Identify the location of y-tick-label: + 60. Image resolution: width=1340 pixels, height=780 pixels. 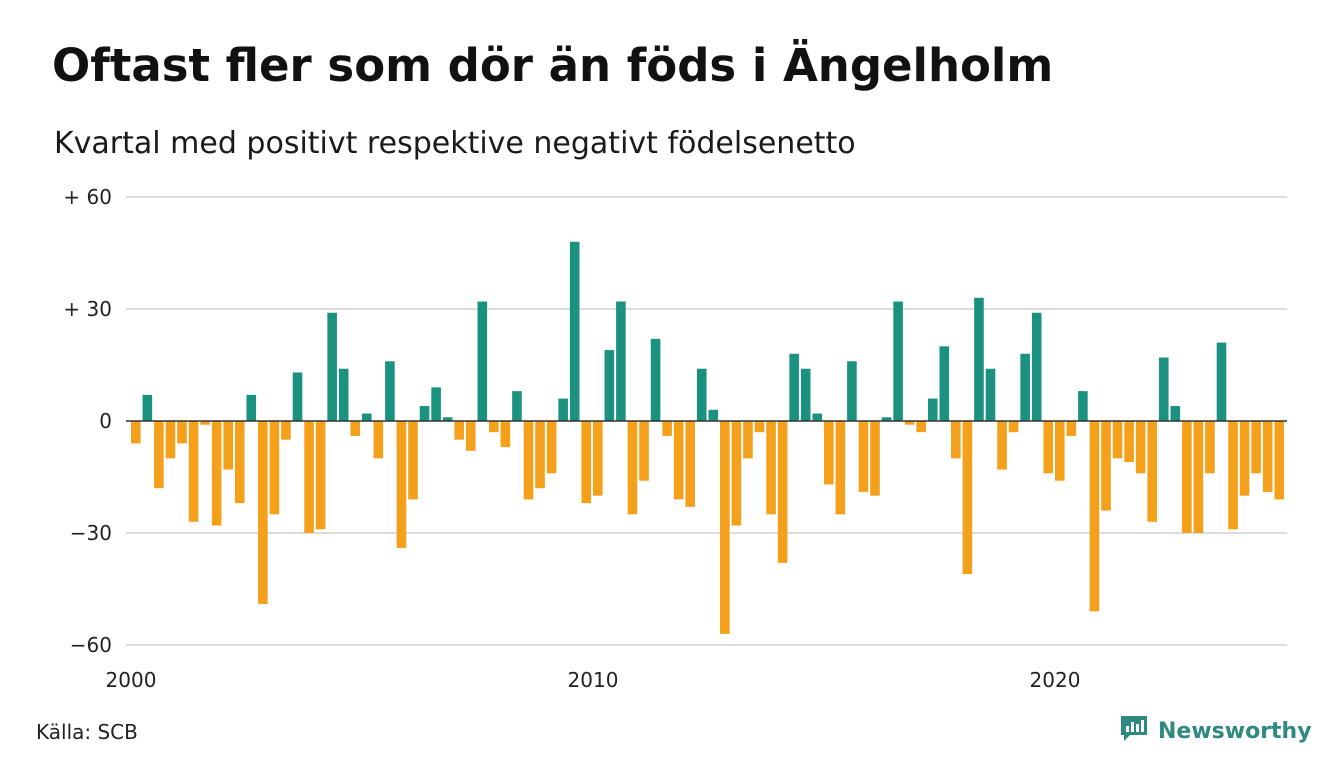
(87, 197).